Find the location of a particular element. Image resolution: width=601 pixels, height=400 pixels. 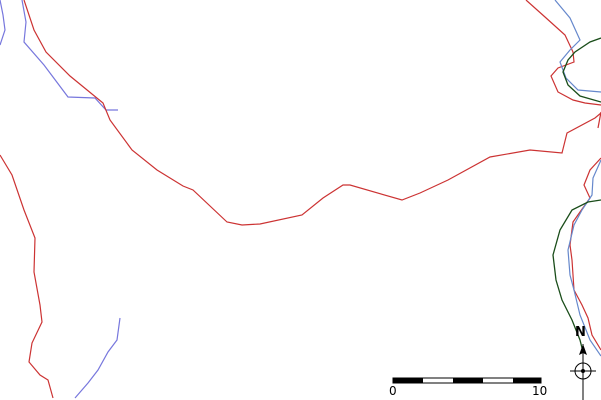

compass-north-label: N is located at coordinates (580, 332).